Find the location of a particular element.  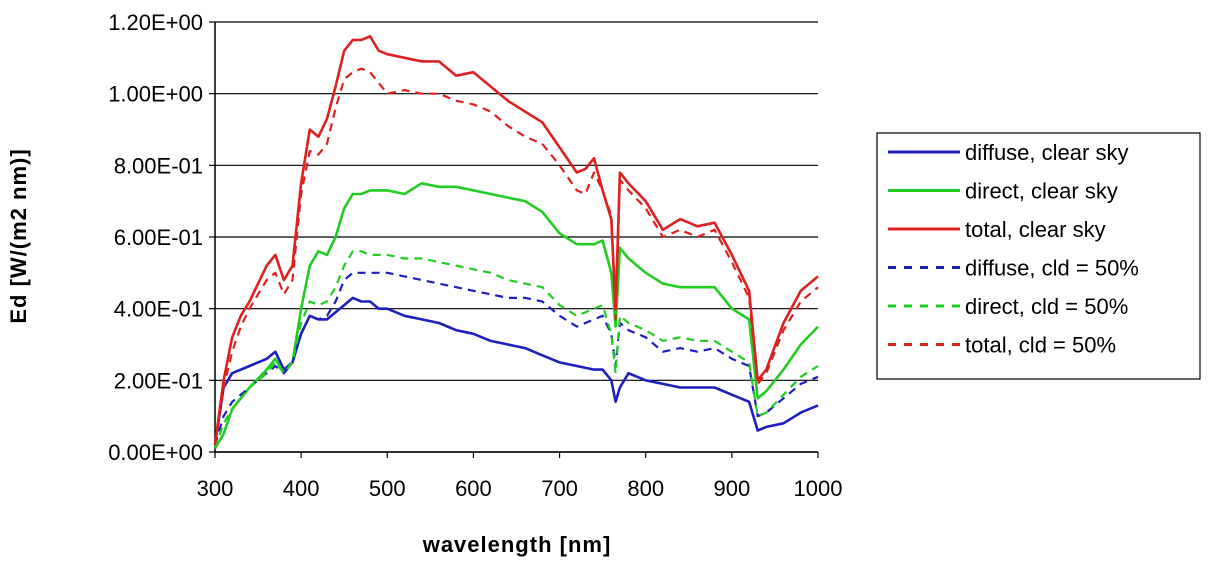

x-tick-label: 500 is located at coordinates (387, 488).